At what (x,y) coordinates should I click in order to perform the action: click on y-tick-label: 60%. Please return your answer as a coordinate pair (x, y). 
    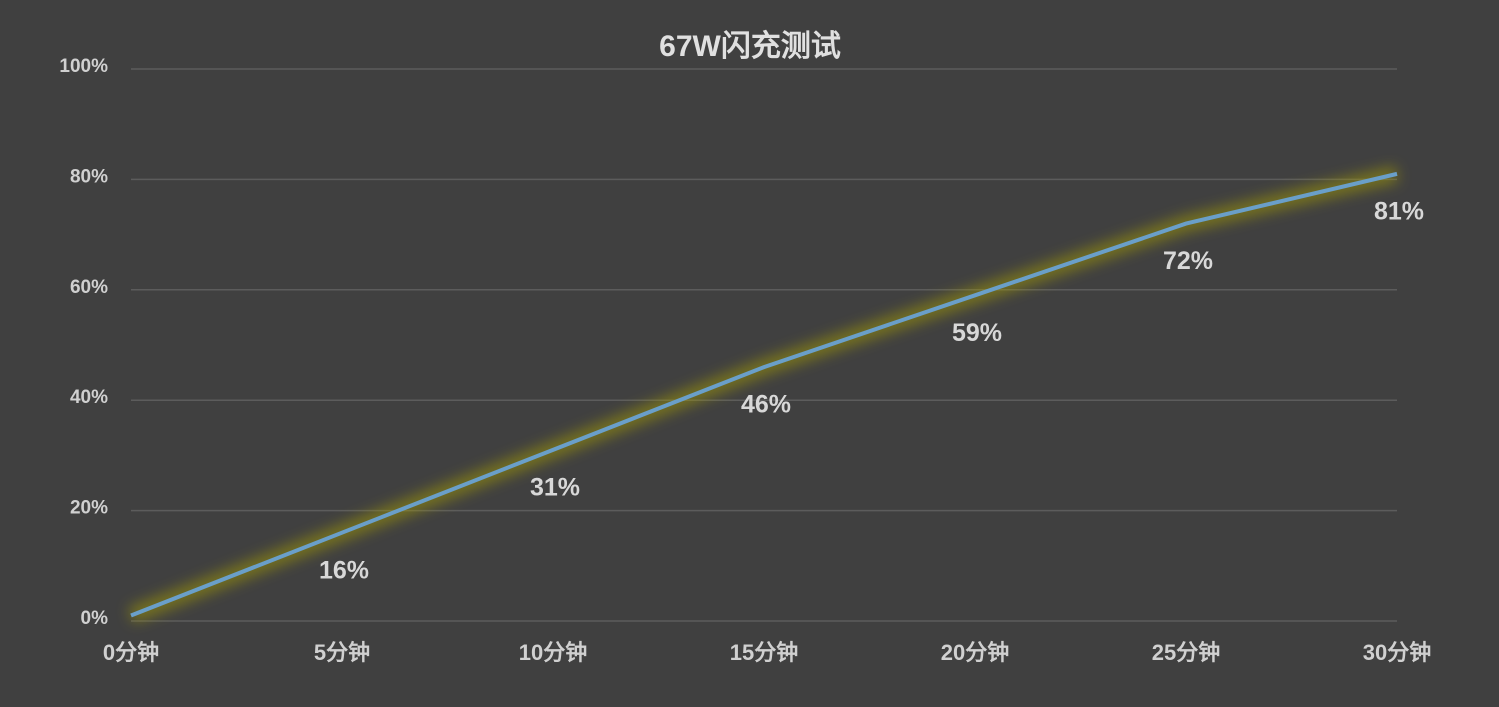
    Looking at the image, I should click on (89, 287).